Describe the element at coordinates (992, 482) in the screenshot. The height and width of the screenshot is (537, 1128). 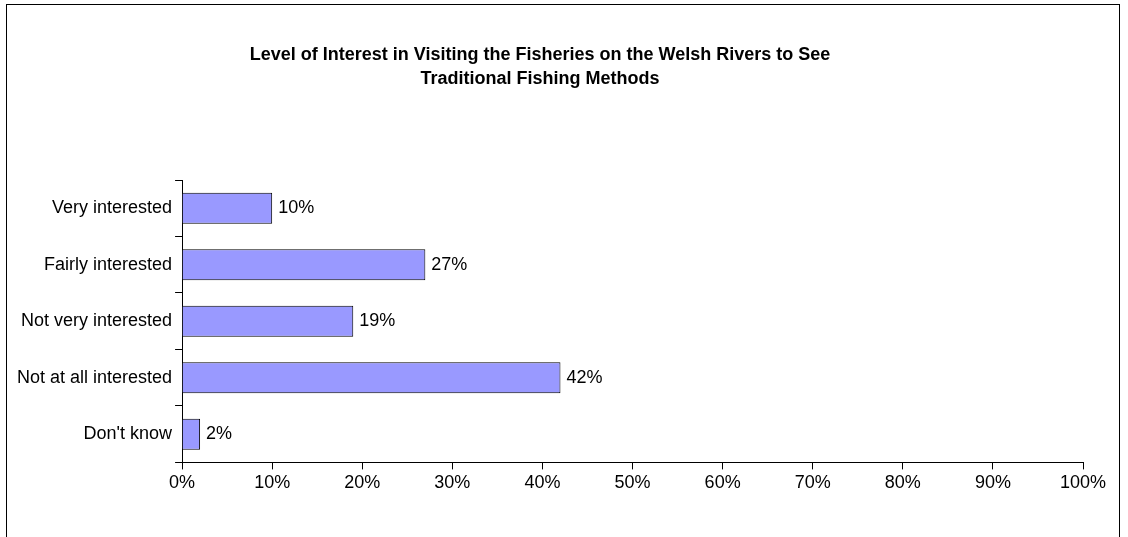
I see `x-tick-label: 90%` at that location.